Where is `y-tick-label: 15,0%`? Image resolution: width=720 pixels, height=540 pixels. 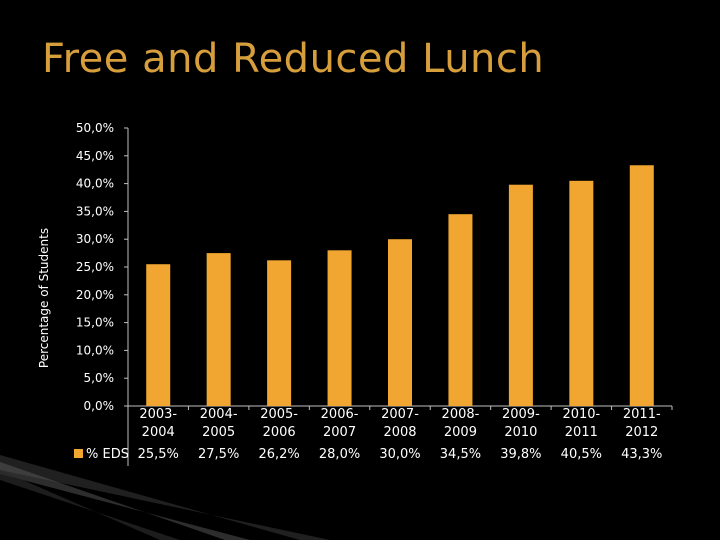
y-tick-label: 15,0% is located at coordinates (95, 323).